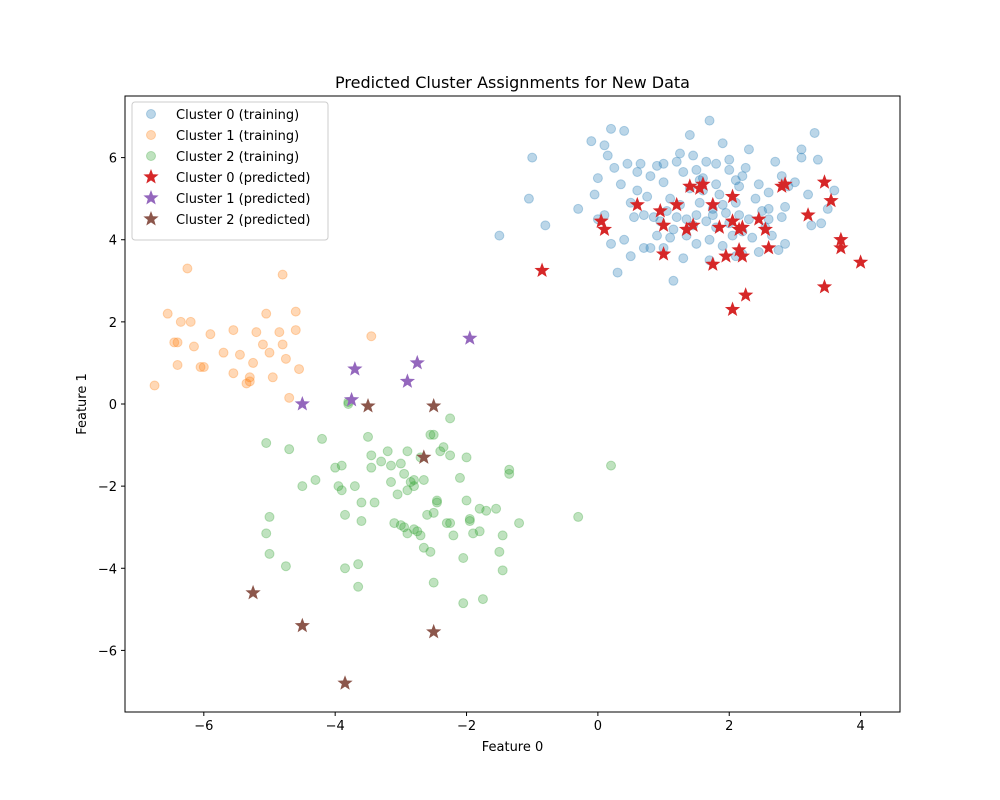  Describe the element at coordinates (82, 404) in the screenshot. I see `y-axis-label: Feature 1` at that location.